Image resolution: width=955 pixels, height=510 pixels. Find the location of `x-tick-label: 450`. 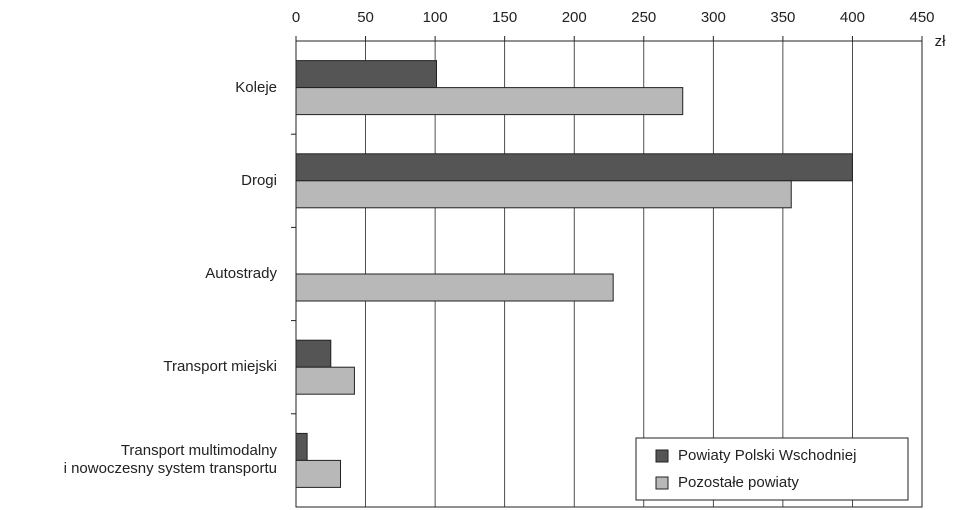

x-tick-label: 450 is located at coordinates (921, 17).